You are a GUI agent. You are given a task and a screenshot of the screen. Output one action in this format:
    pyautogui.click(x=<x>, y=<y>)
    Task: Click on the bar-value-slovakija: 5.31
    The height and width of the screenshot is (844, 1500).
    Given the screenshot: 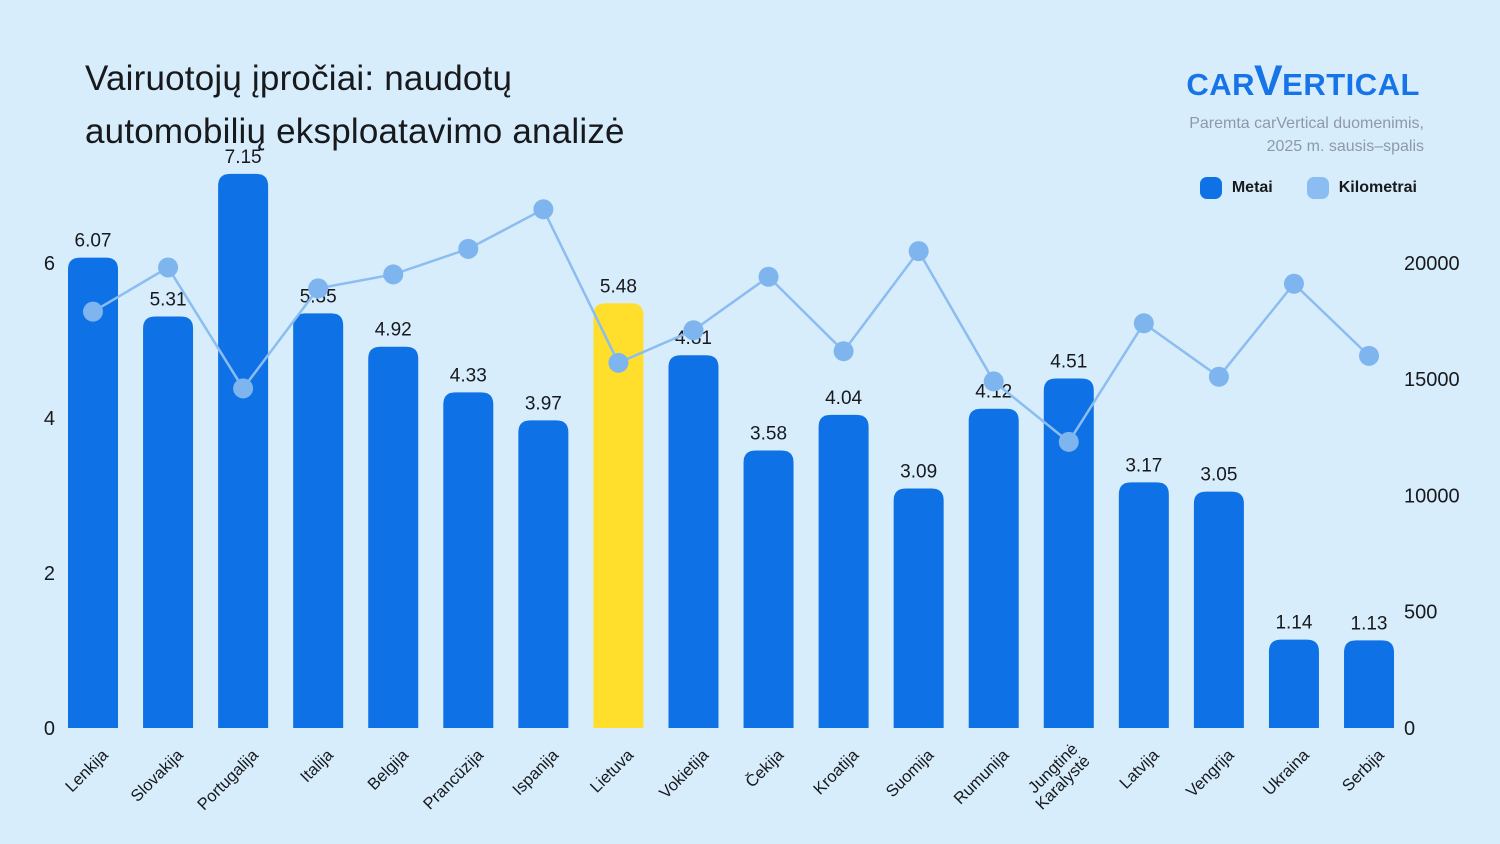 What is the action you would take?
    pyautogui.click(x=168, y=299)
    